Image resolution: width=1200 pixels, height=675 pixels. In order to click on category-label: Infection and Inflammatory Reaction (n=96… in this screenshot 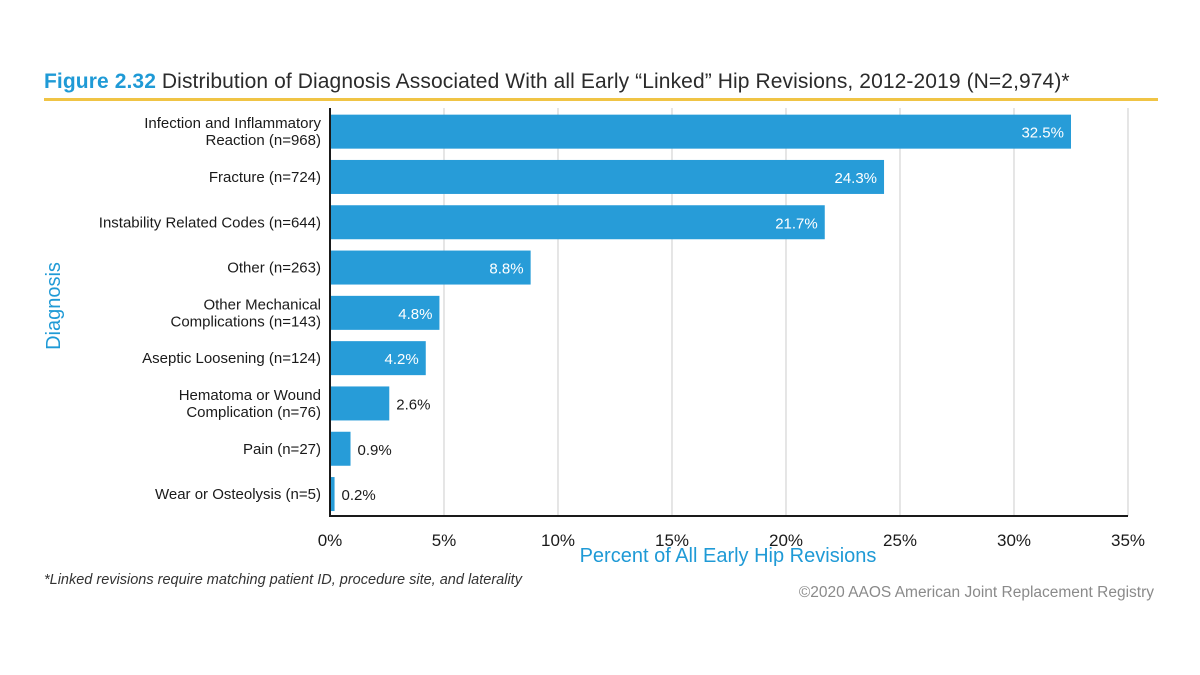, I will do `click(232, 132)`.